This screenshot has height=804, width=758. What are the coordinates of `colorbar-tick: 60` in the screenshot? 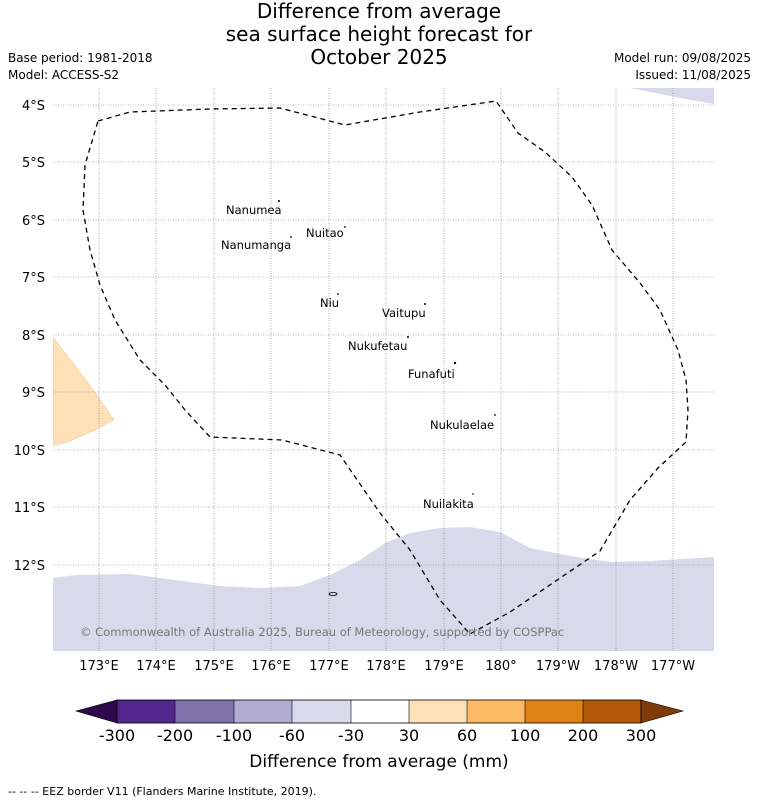 It's located at (467, 735).